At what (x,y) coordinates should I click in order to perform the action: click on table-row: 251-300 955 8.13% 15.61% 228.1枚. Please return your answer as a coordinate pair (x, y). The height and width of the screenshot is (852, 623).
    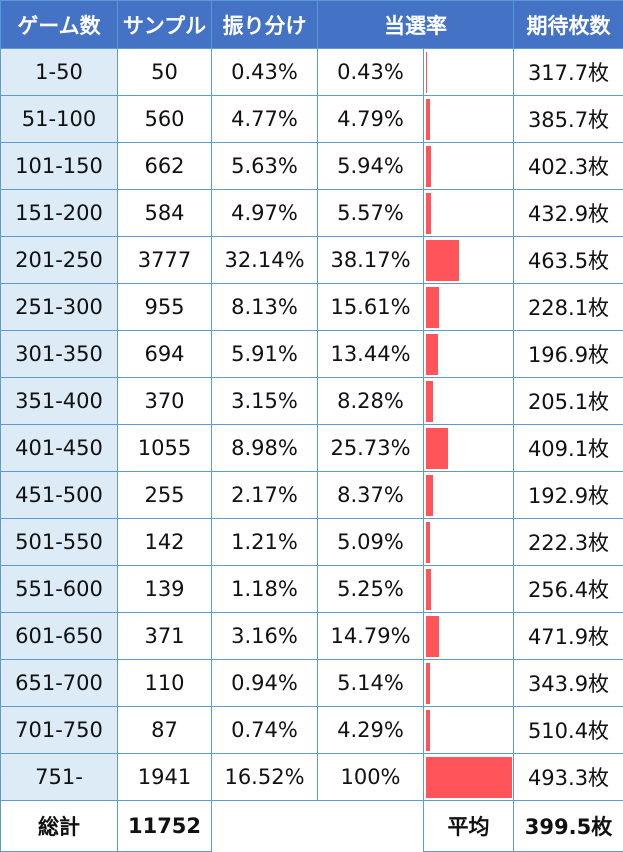
    Looking at the image, I should click on (311, 307).